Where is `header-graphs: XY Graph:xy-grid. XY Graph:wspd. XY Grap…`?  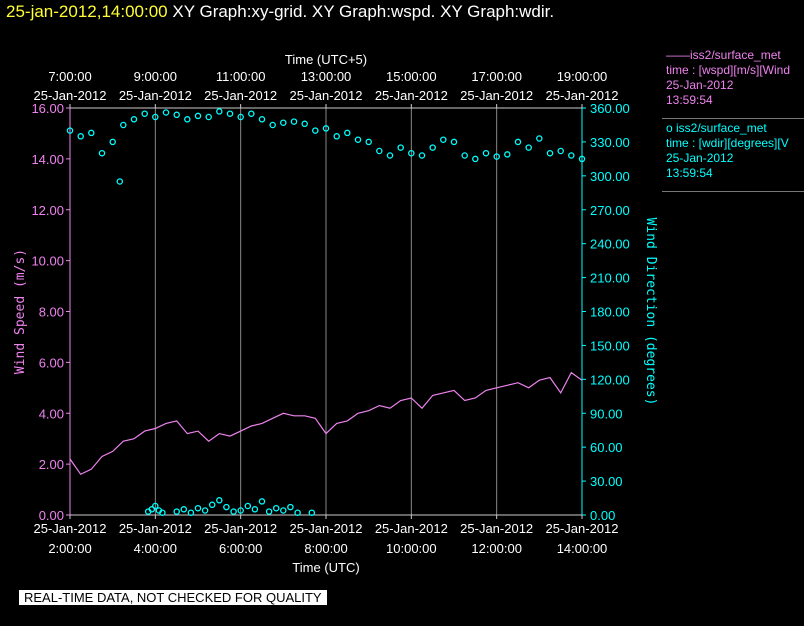
header-graphs: XY Graph:xy-grid. XY Graph:wspd. XY Grap… is located at coordinates (363, 11).